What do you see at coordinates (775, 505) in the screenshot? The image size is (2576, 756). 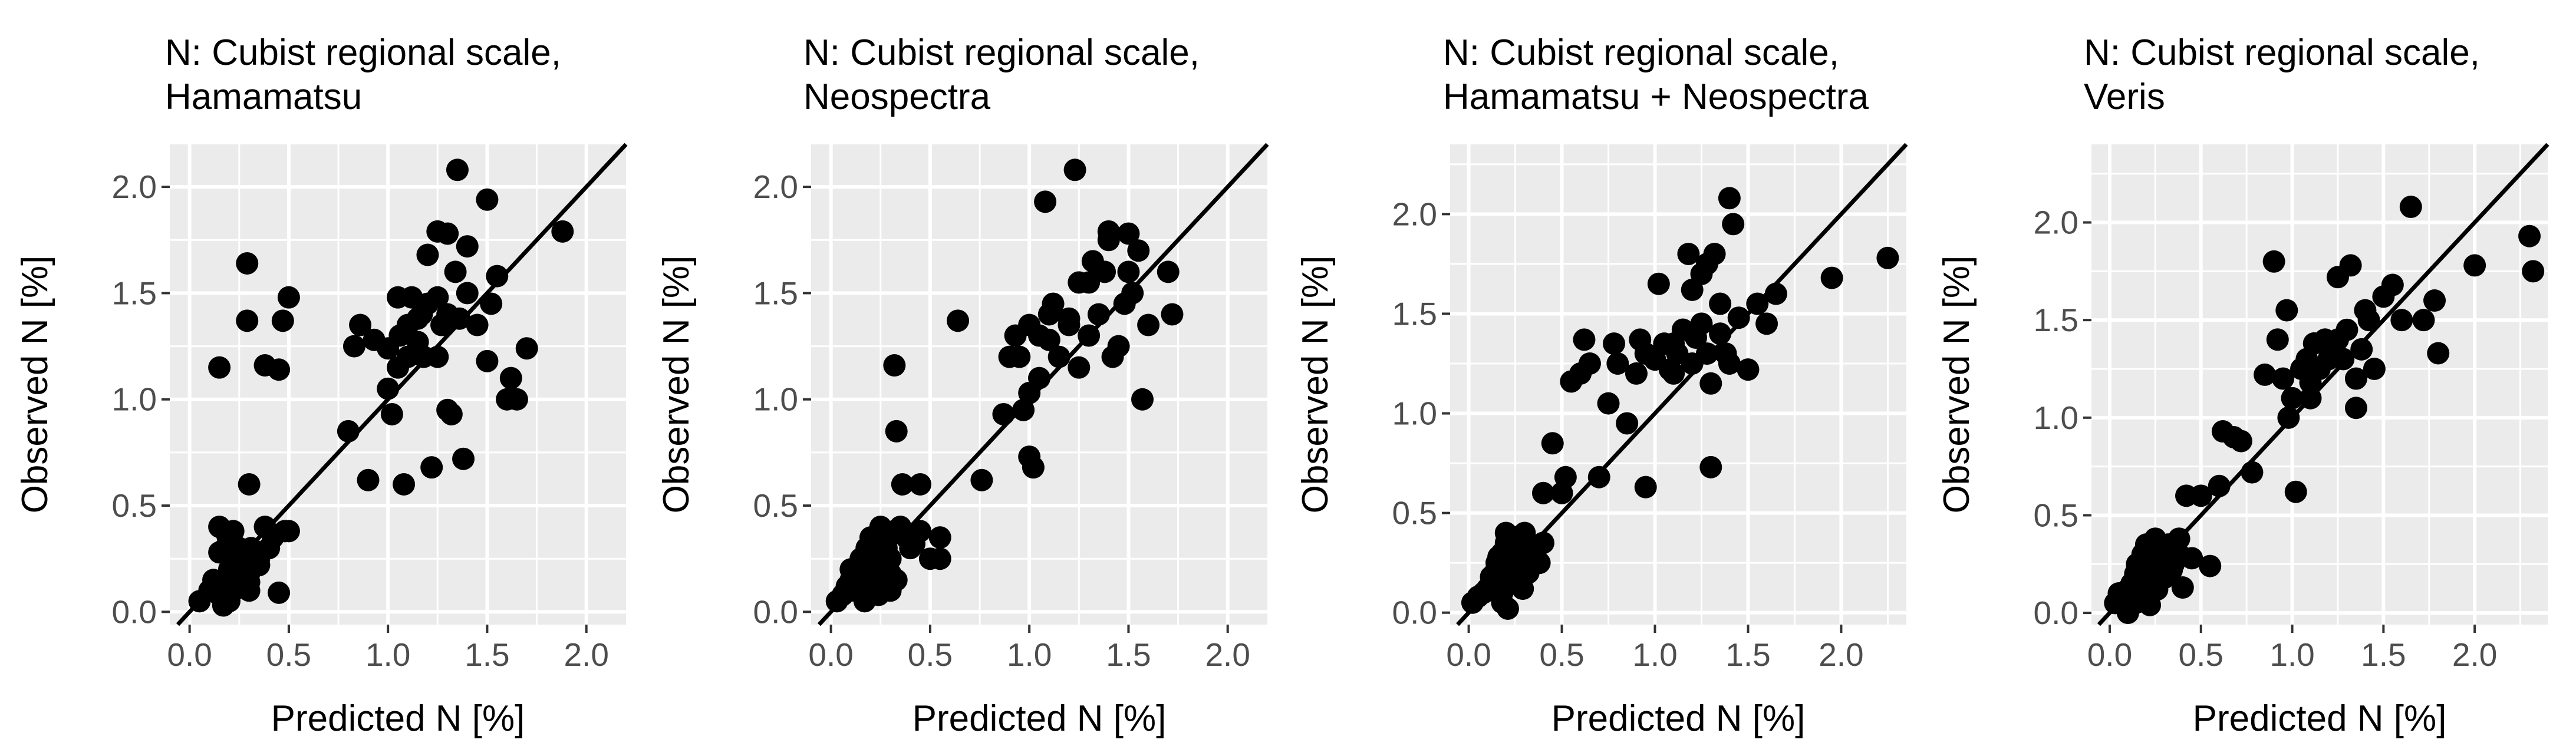 I see `y-tick-label: 0.5` at bounding box center [775, 505].